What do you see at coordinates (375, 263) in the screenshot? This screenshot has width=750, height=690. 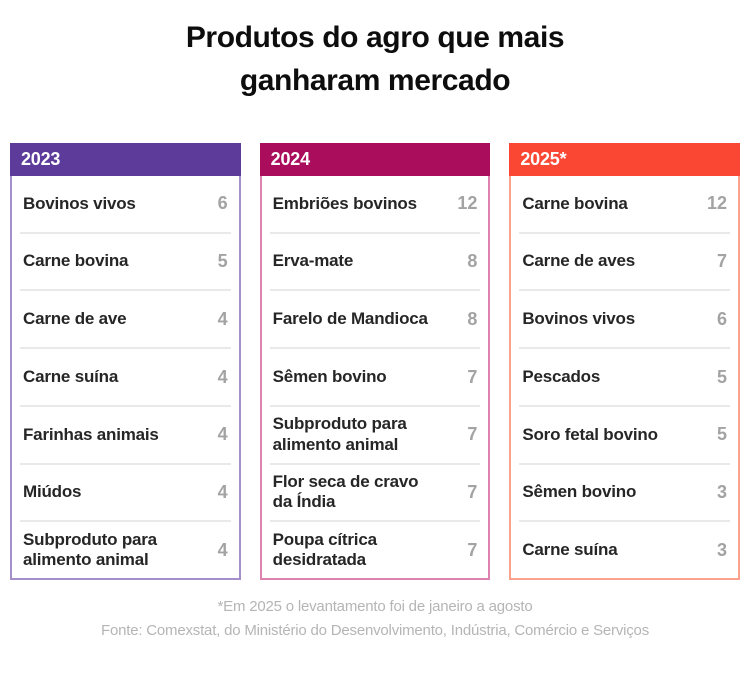 I see `product-row: Erva-mate 8` at bounding box center [375, 263].